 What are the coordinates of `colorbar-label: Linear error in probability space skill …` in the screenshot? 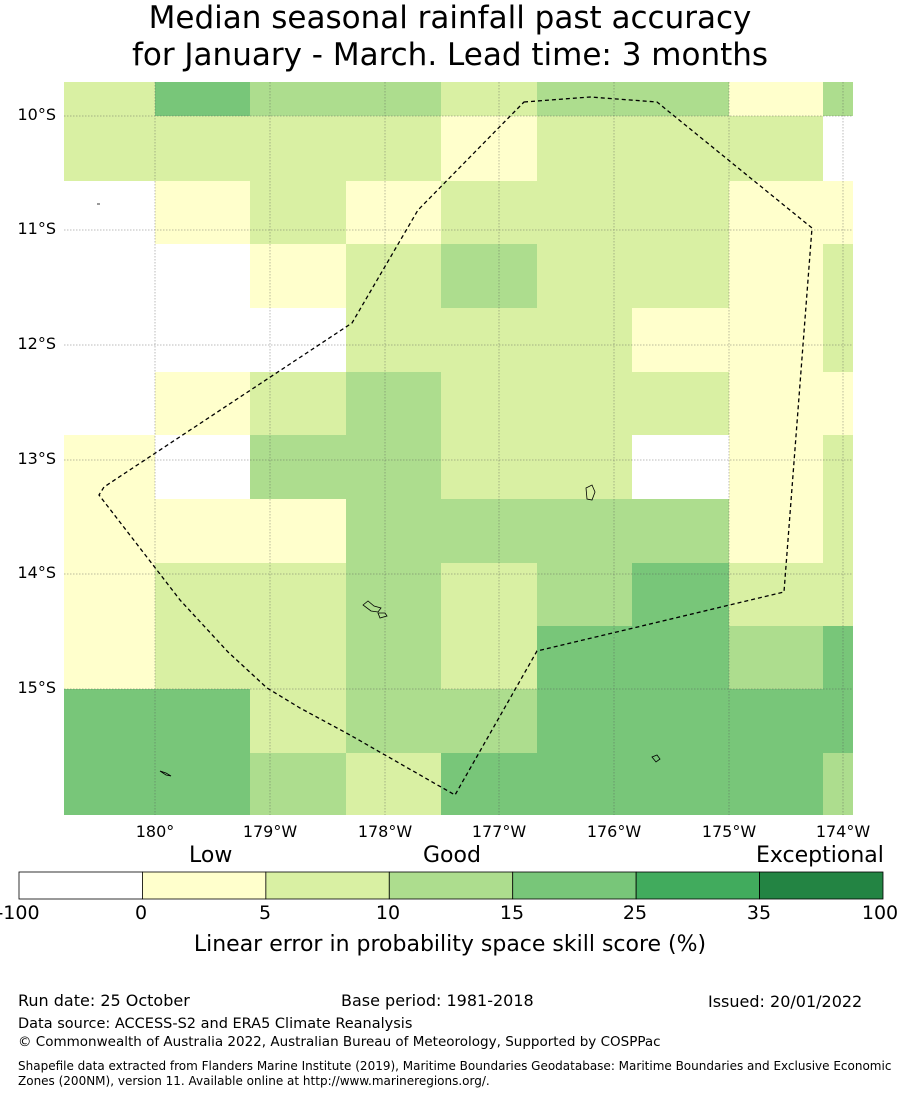 It's located at (450, 944).